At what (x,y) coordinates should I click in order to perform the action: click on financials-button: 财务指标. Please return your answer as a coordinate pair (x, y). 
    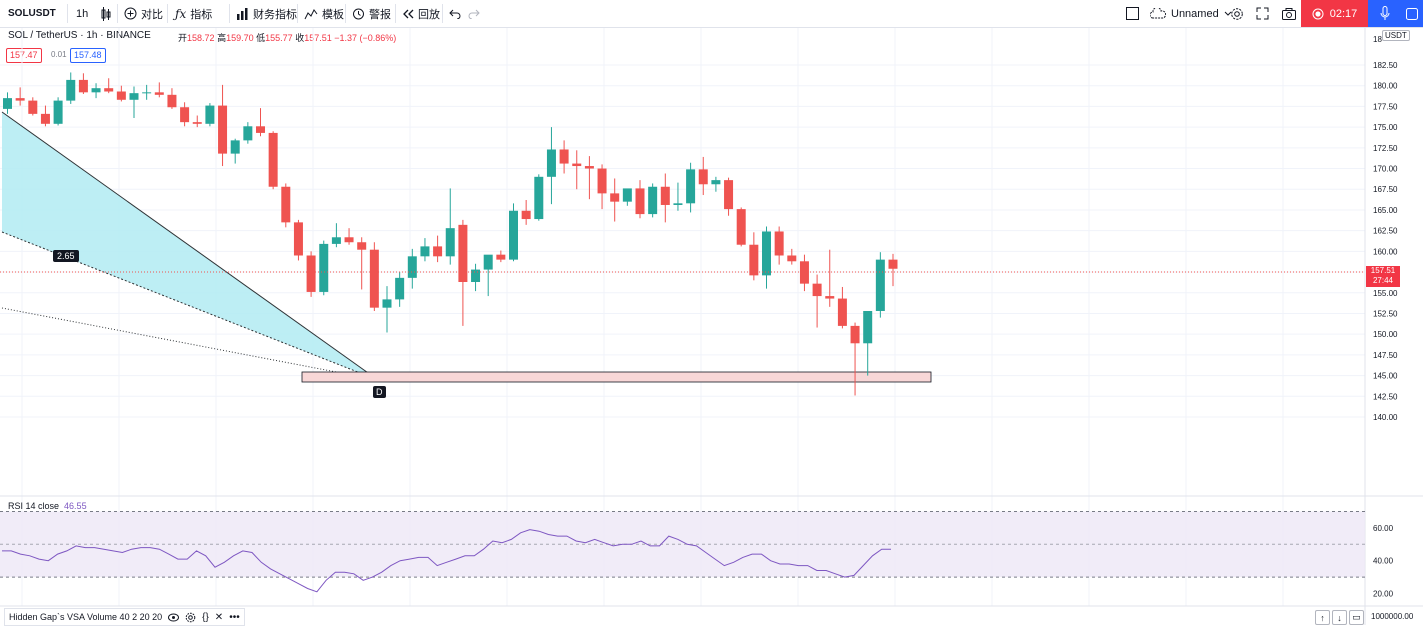
    Looking at the image, I should click on (266, 13).